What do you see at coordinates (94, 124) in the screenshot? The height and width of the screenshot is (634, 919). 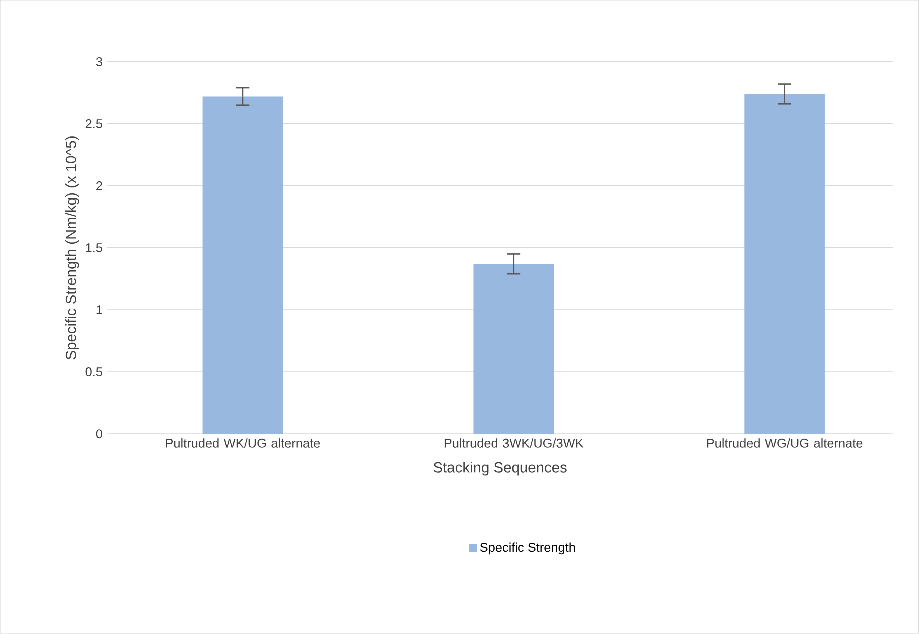 I see `y-tick-label: 2.5` at bounding box center [94, 124].